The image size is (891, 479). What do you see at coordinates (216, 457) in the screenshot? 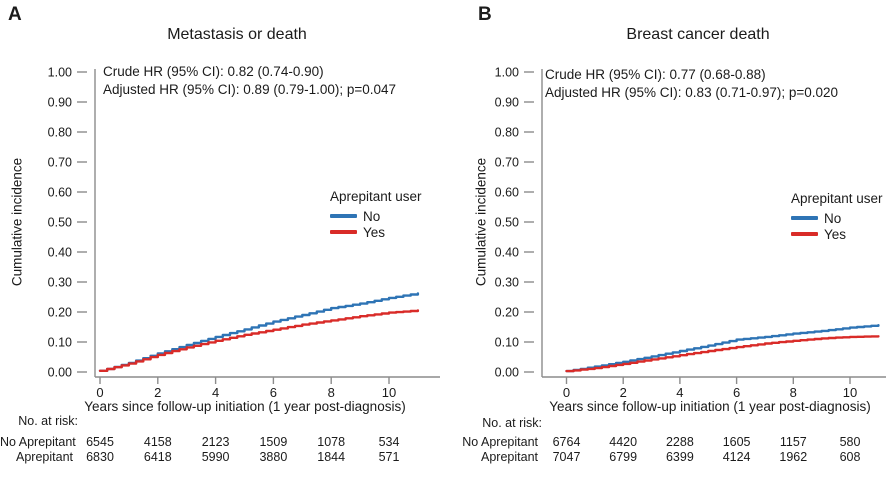
I see `at-risk-value: 5990` at bounding box center [216, 457].